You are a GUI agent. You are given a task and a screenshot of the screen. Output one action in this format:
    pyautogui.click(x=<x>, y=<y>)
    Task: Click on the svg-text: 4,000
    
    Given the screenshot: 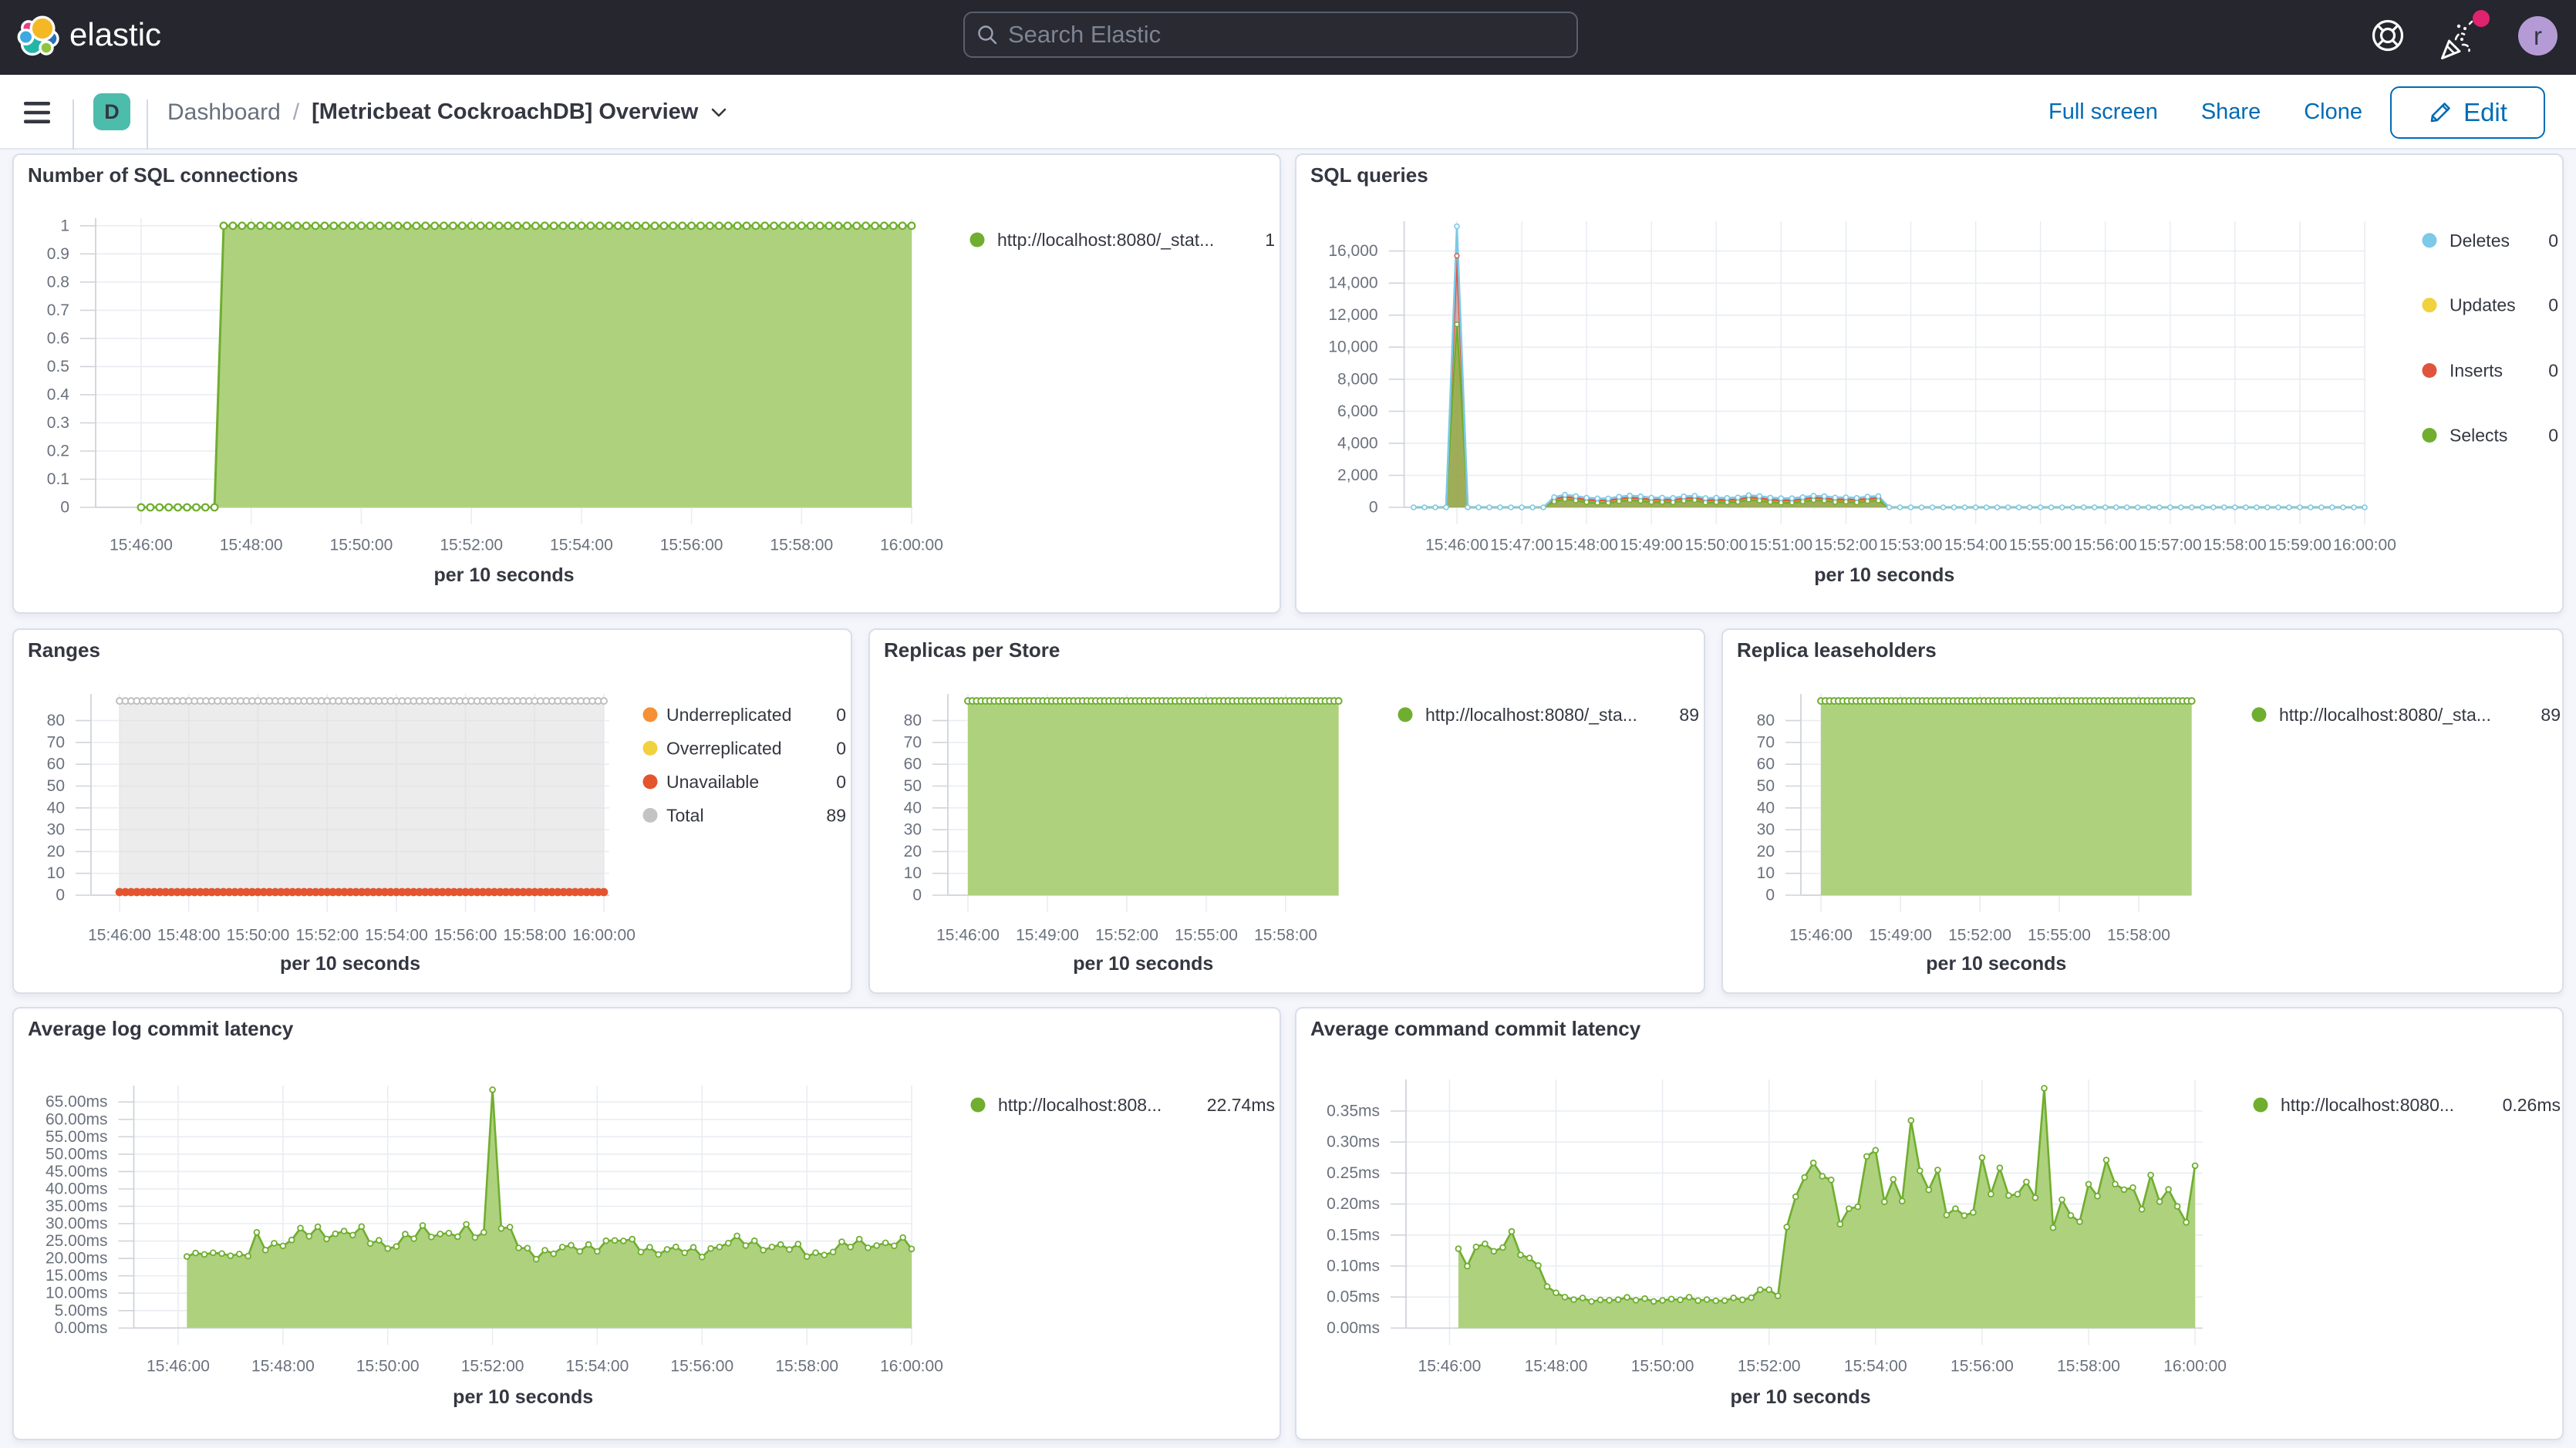 What is the action you would take?
    pyautogui.click(x=1357, y=443)
    